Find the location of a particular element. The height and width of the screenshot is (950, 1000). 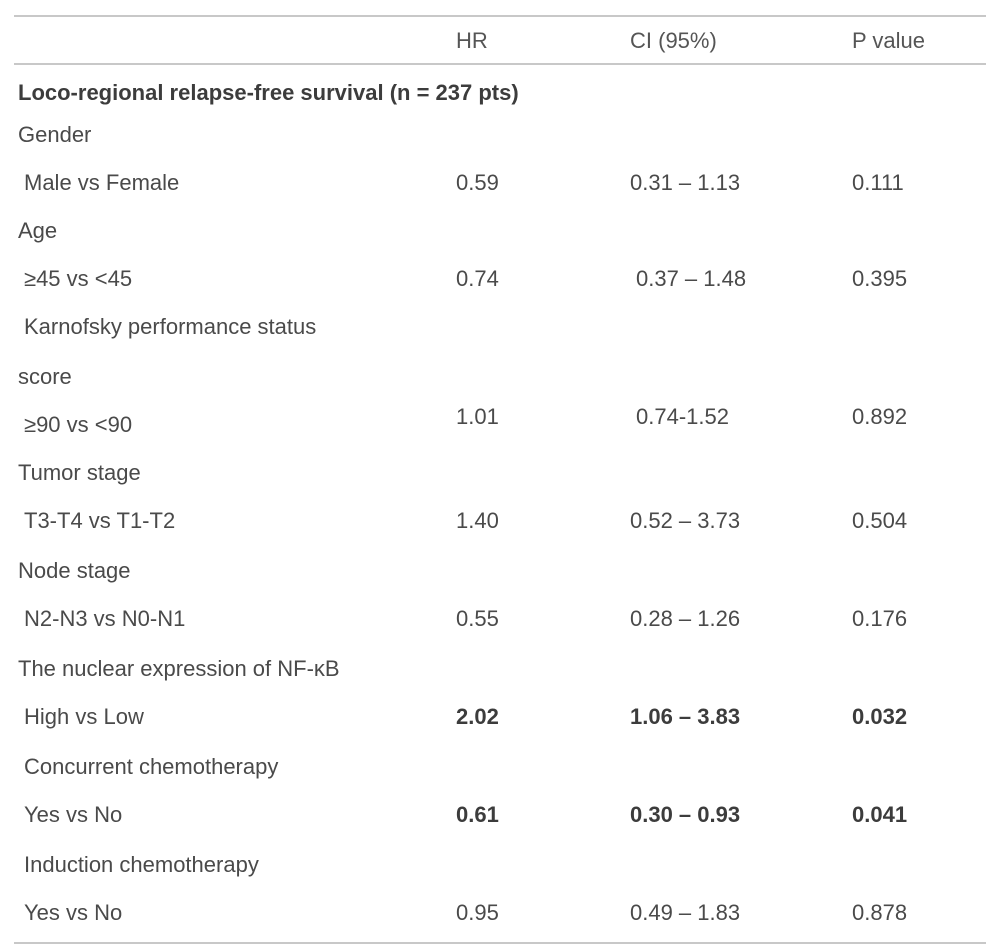

row-hr-value: 2.02 is located at coordinates (477, 717).